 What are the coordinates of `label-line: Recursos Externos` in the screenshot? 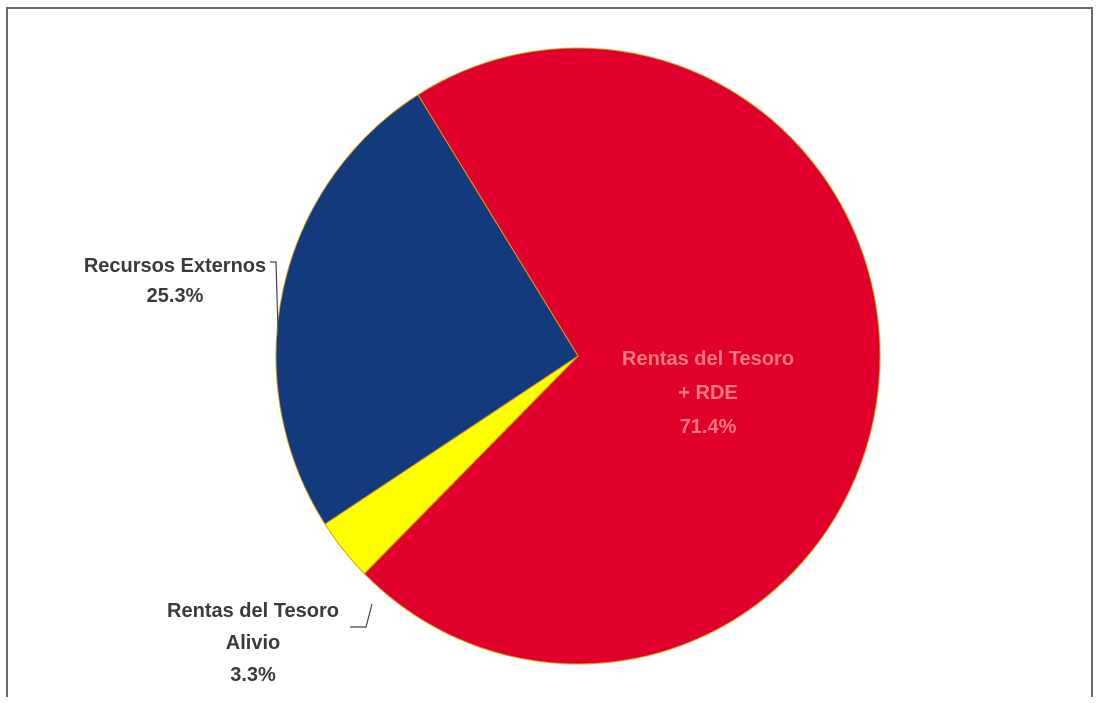 It's located at (175, 266).